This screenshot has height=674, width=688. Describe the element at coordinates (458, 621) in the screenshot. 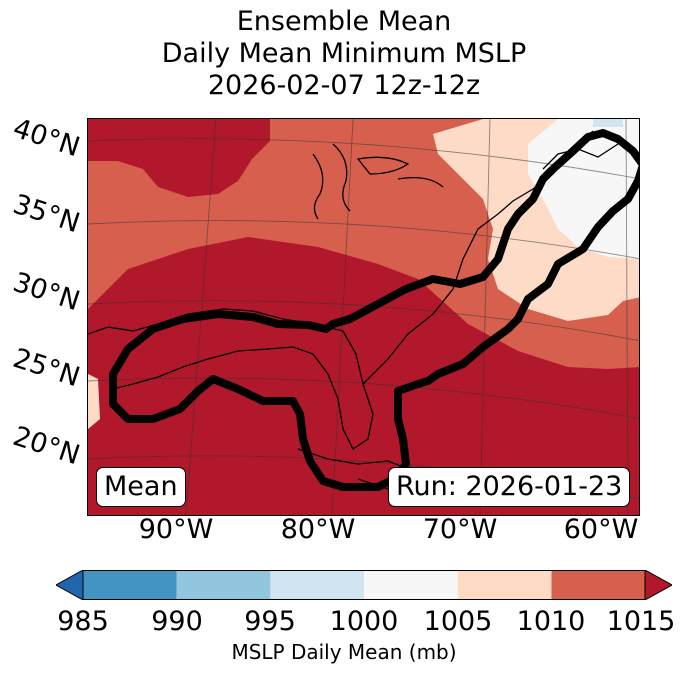

I see `colorbar-tick-1005: 1005` at that location.